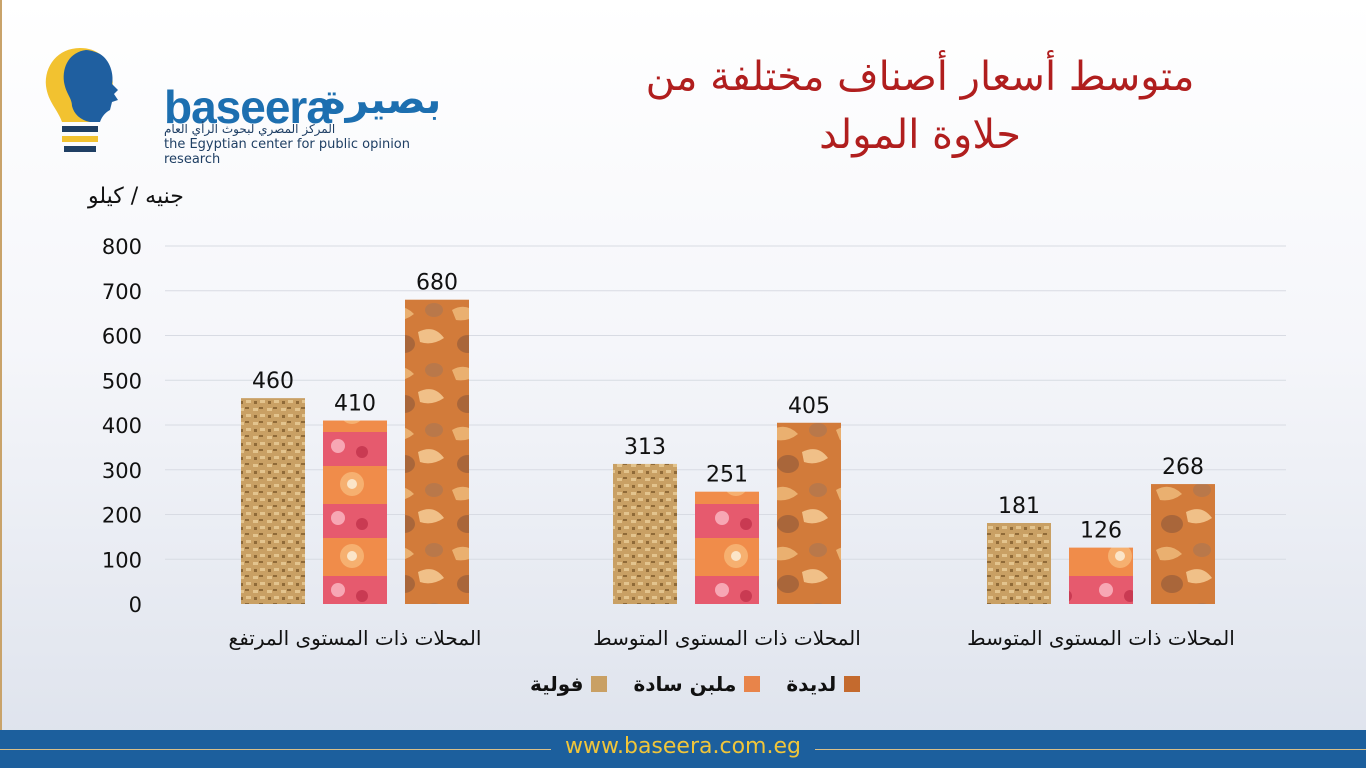 Image resolution: width=1366 pixels, height=768 pixels. Describe the element at coordinates (437, 283) in the screenshot. I see `bar-value-label: 680` at that location.